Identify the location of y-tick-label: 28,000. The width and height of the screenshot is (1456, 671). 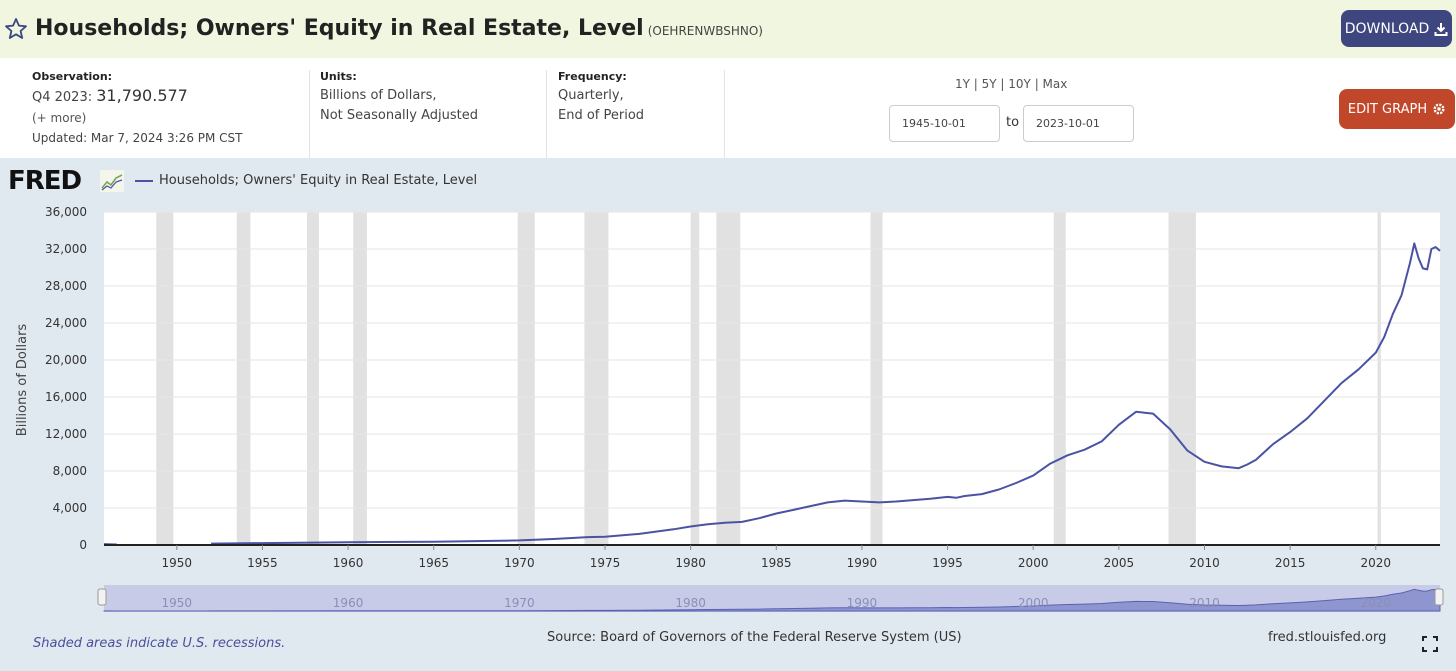
(66, 286).